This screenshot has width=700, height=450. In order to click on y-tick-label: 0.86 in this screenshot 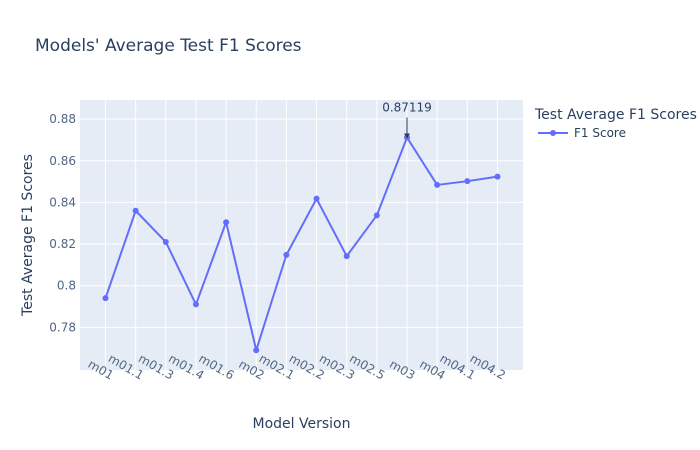, I will do `click(62, 161)`.